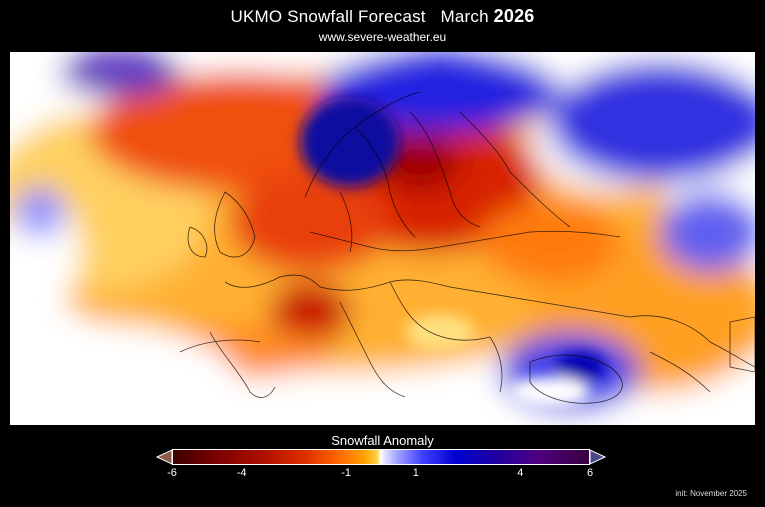 The width and height of the screenshot is (765, 507). Describe the element at coordinates (382, 440) in the screenshot. I see `legend-title: Snowfall Anomaly` at that location.